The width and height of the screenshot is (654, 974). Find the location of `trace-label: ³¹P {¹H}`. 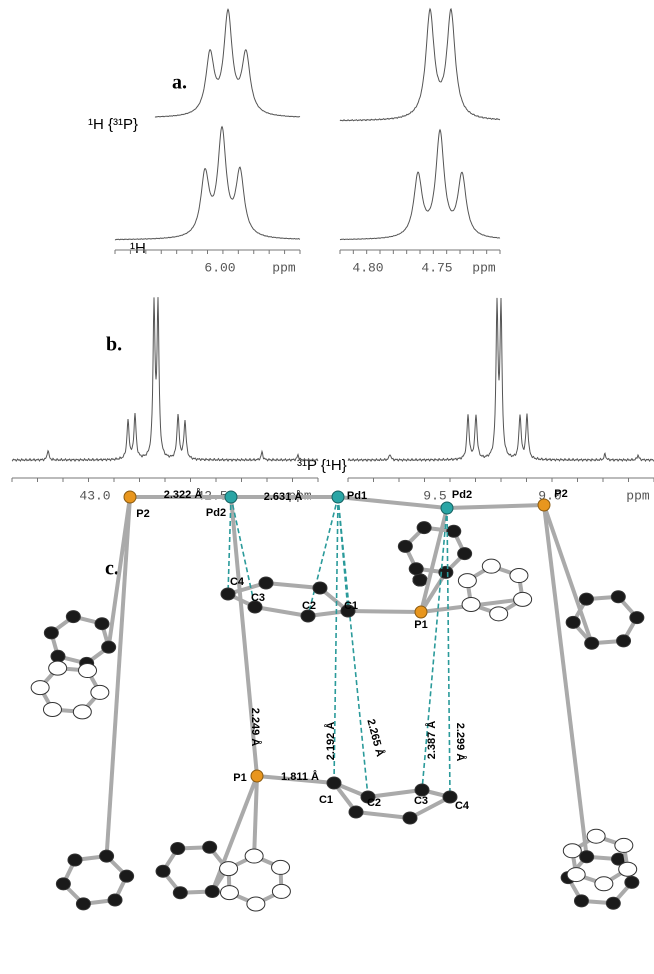

trace-label: ³¹P {¹H} is located at coordinates (322, 465).